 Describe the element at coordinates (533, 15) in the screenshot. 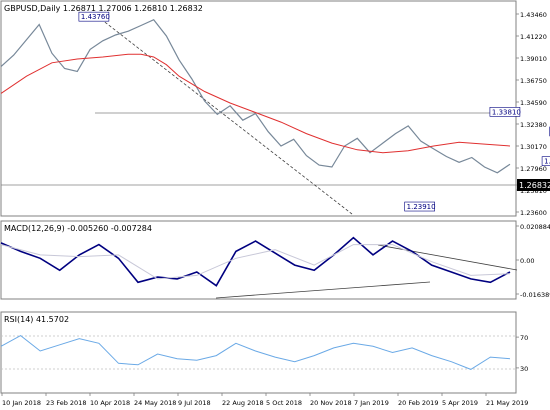

I see `y-tick-label: 1.43460` at that location.